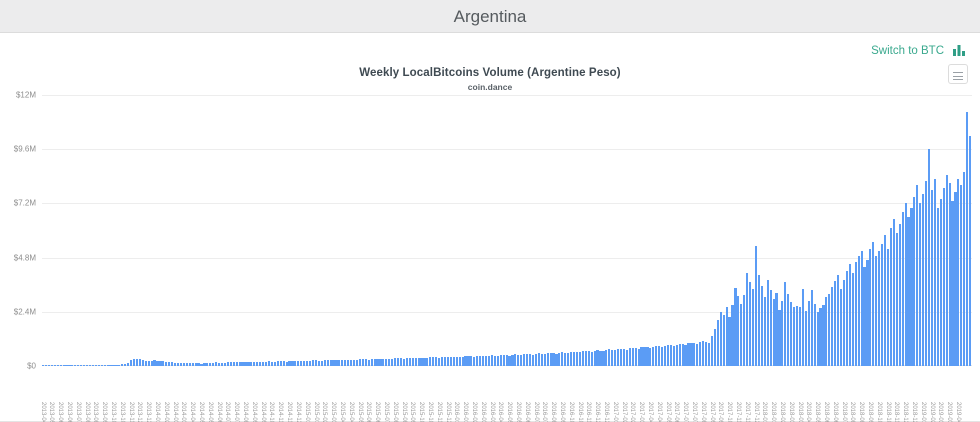  What do you see at coordinates (907, 51) in the screenshot?
I see `switch-to-btc-link: Switch to BTC` at bounding box center [907, 51].